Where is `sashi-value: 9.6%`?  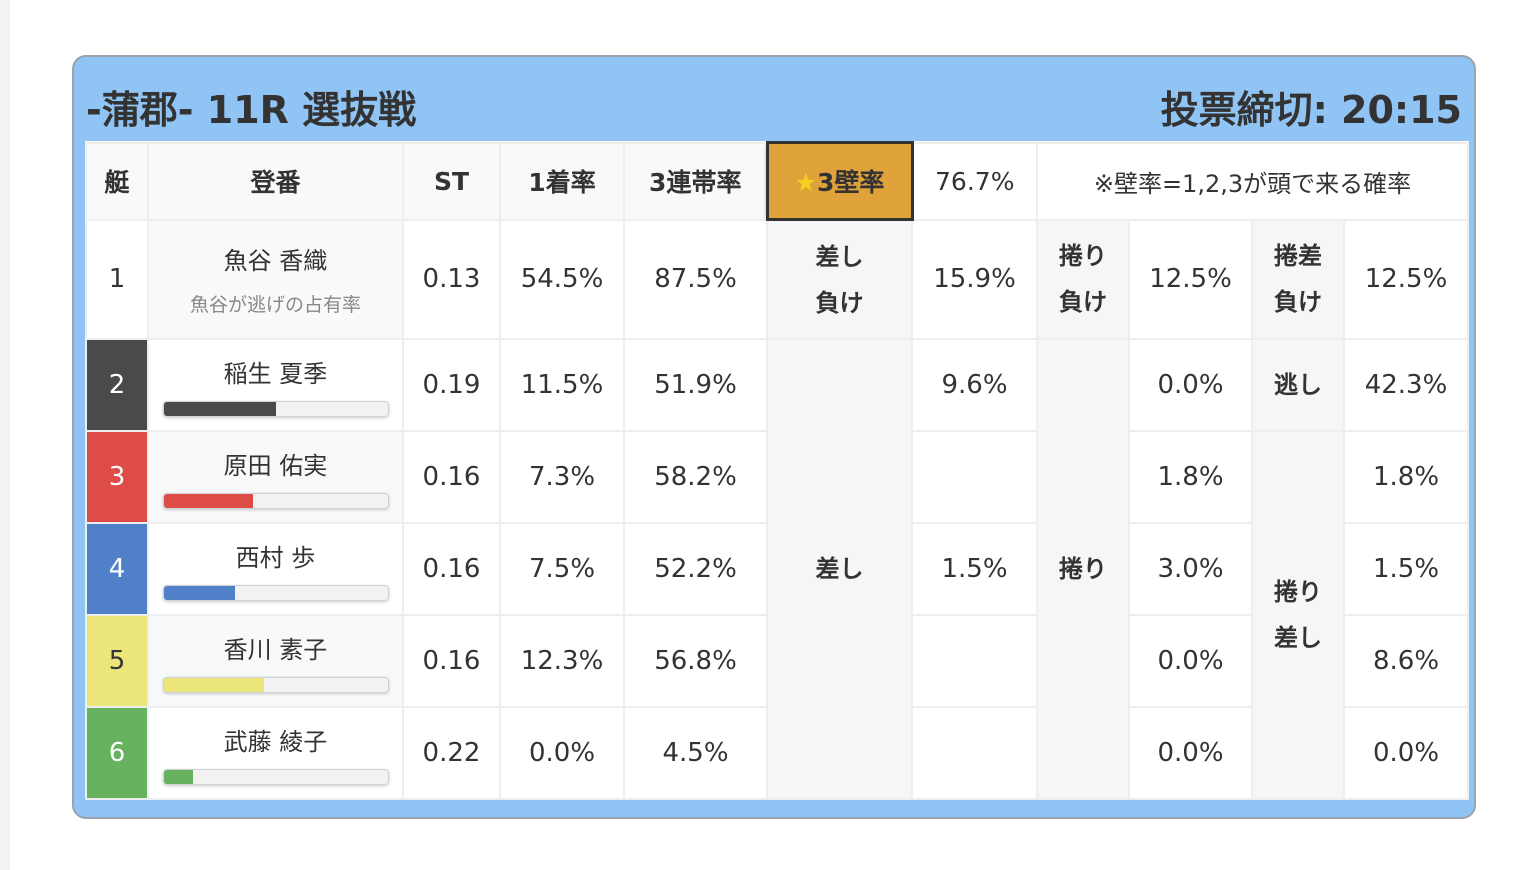 sashi-value: 9.6% is located at coordinates (974, 385).